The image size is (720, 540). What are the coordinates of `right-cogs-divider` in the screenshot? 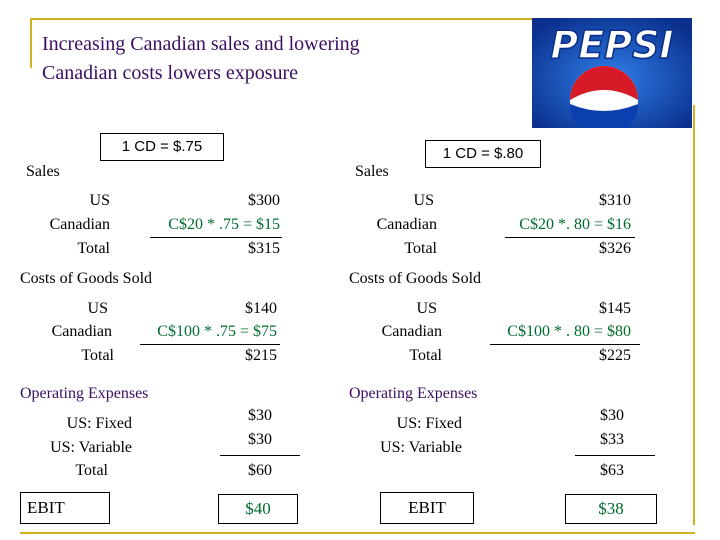 It's located at (565, 344).